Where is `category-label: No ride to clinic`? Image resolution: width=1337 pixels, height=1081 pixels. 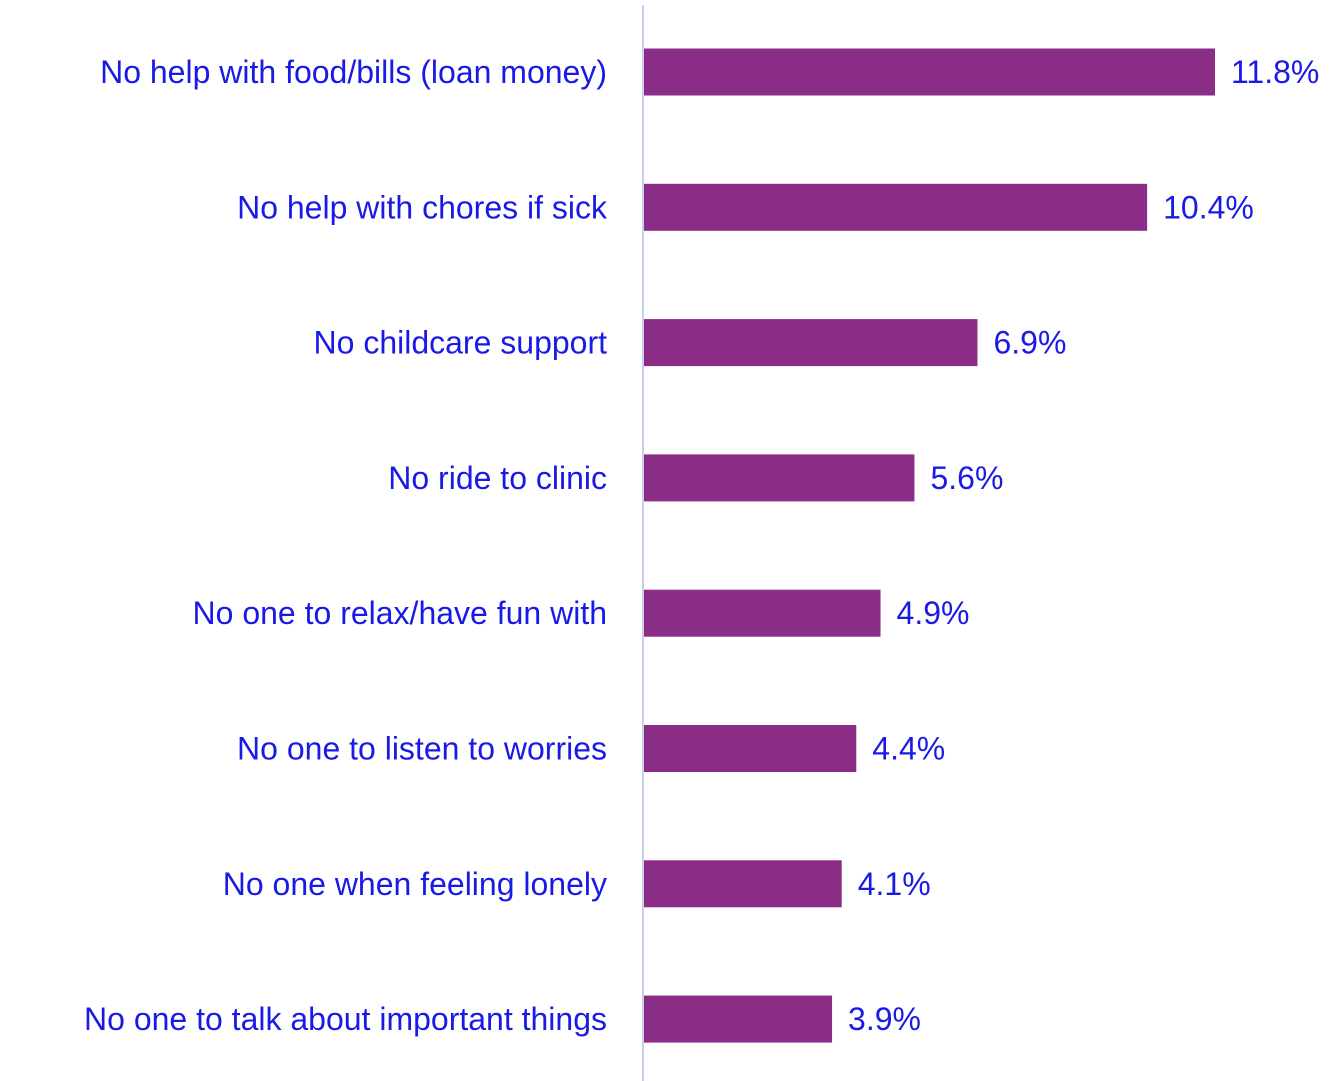
category-label: No ride to clinic is located at coordinates (497, 478).